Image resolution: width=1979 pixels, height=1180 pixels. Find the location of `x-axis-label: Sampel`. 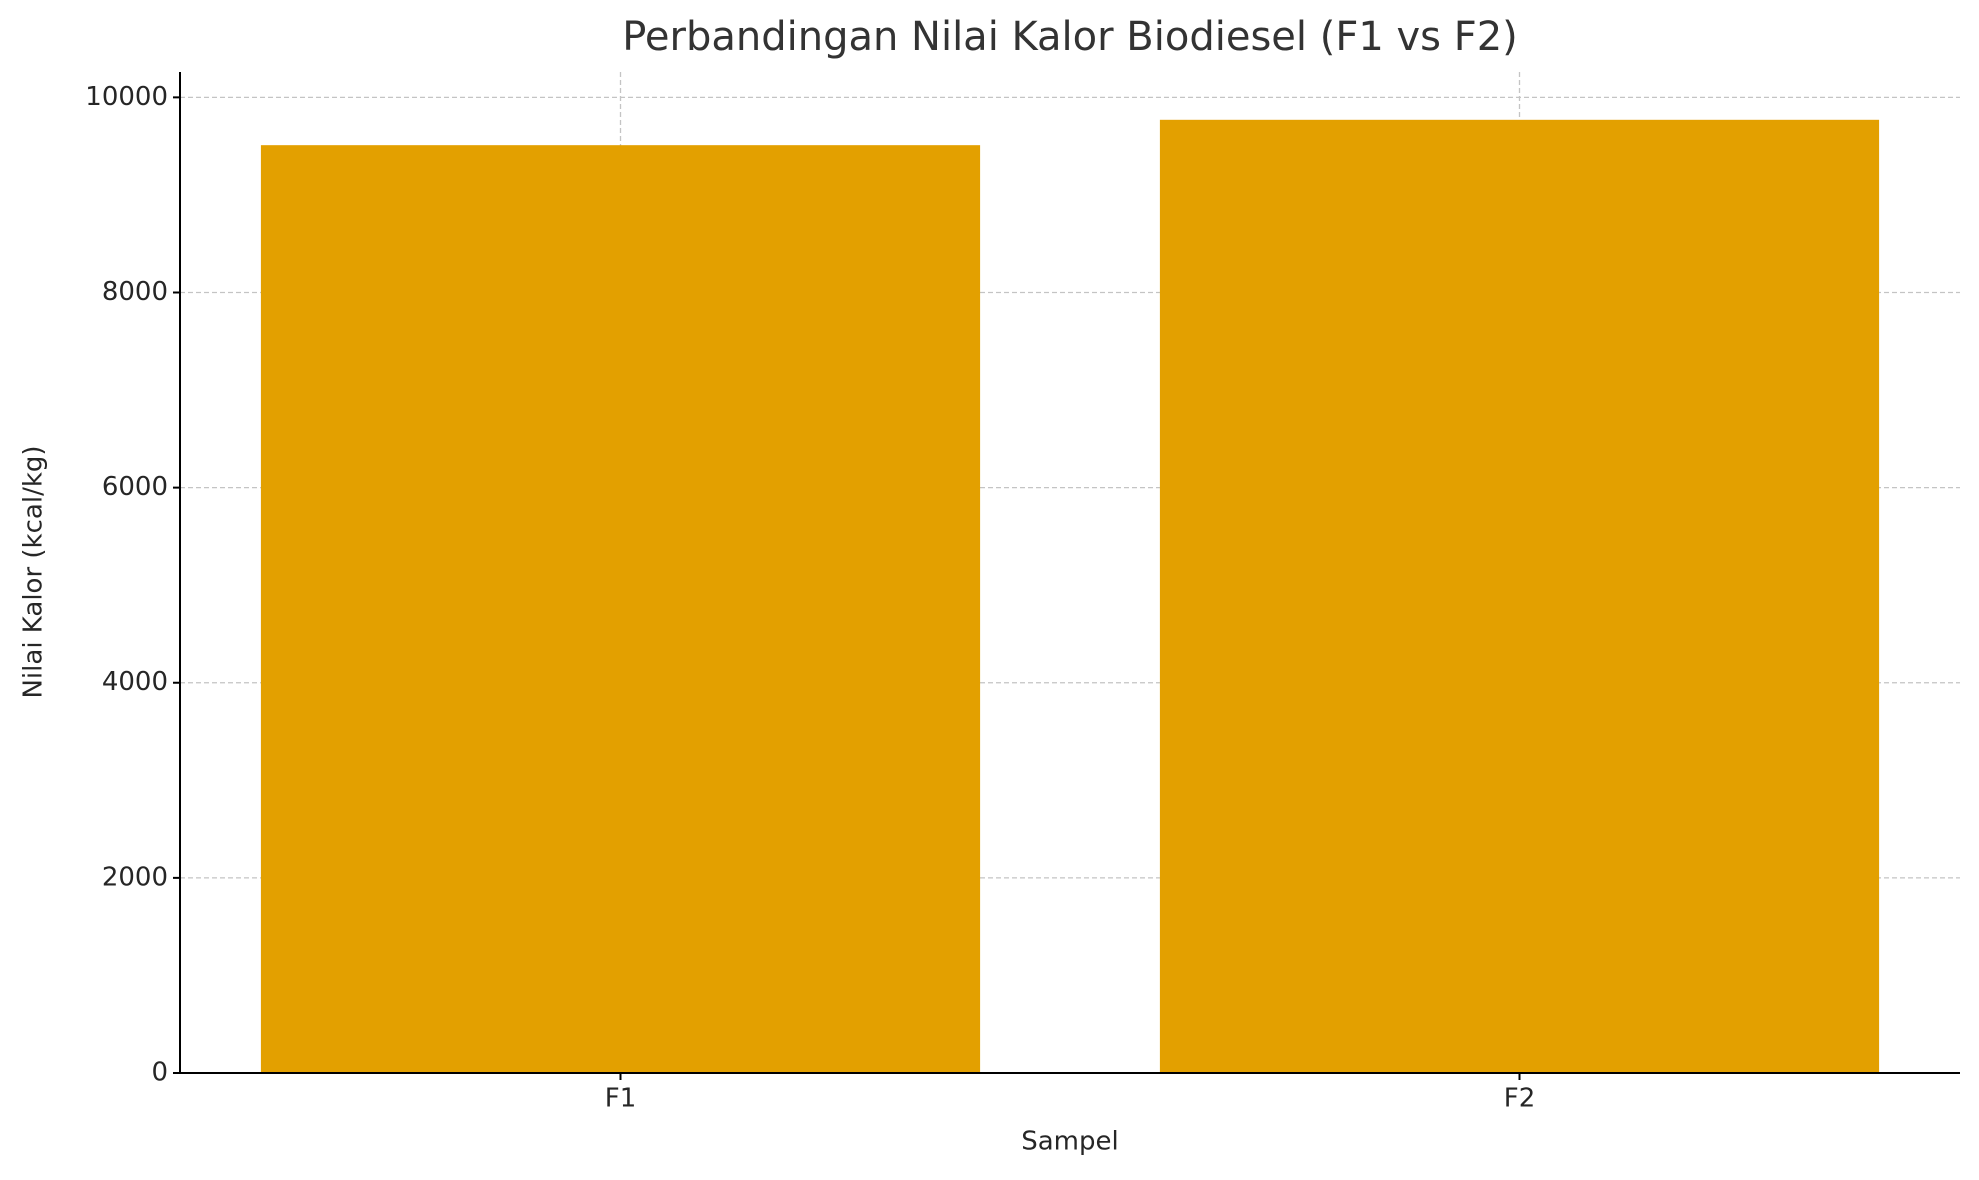

x-axis-label: Sampel is located at coordinates (1070, 1142).